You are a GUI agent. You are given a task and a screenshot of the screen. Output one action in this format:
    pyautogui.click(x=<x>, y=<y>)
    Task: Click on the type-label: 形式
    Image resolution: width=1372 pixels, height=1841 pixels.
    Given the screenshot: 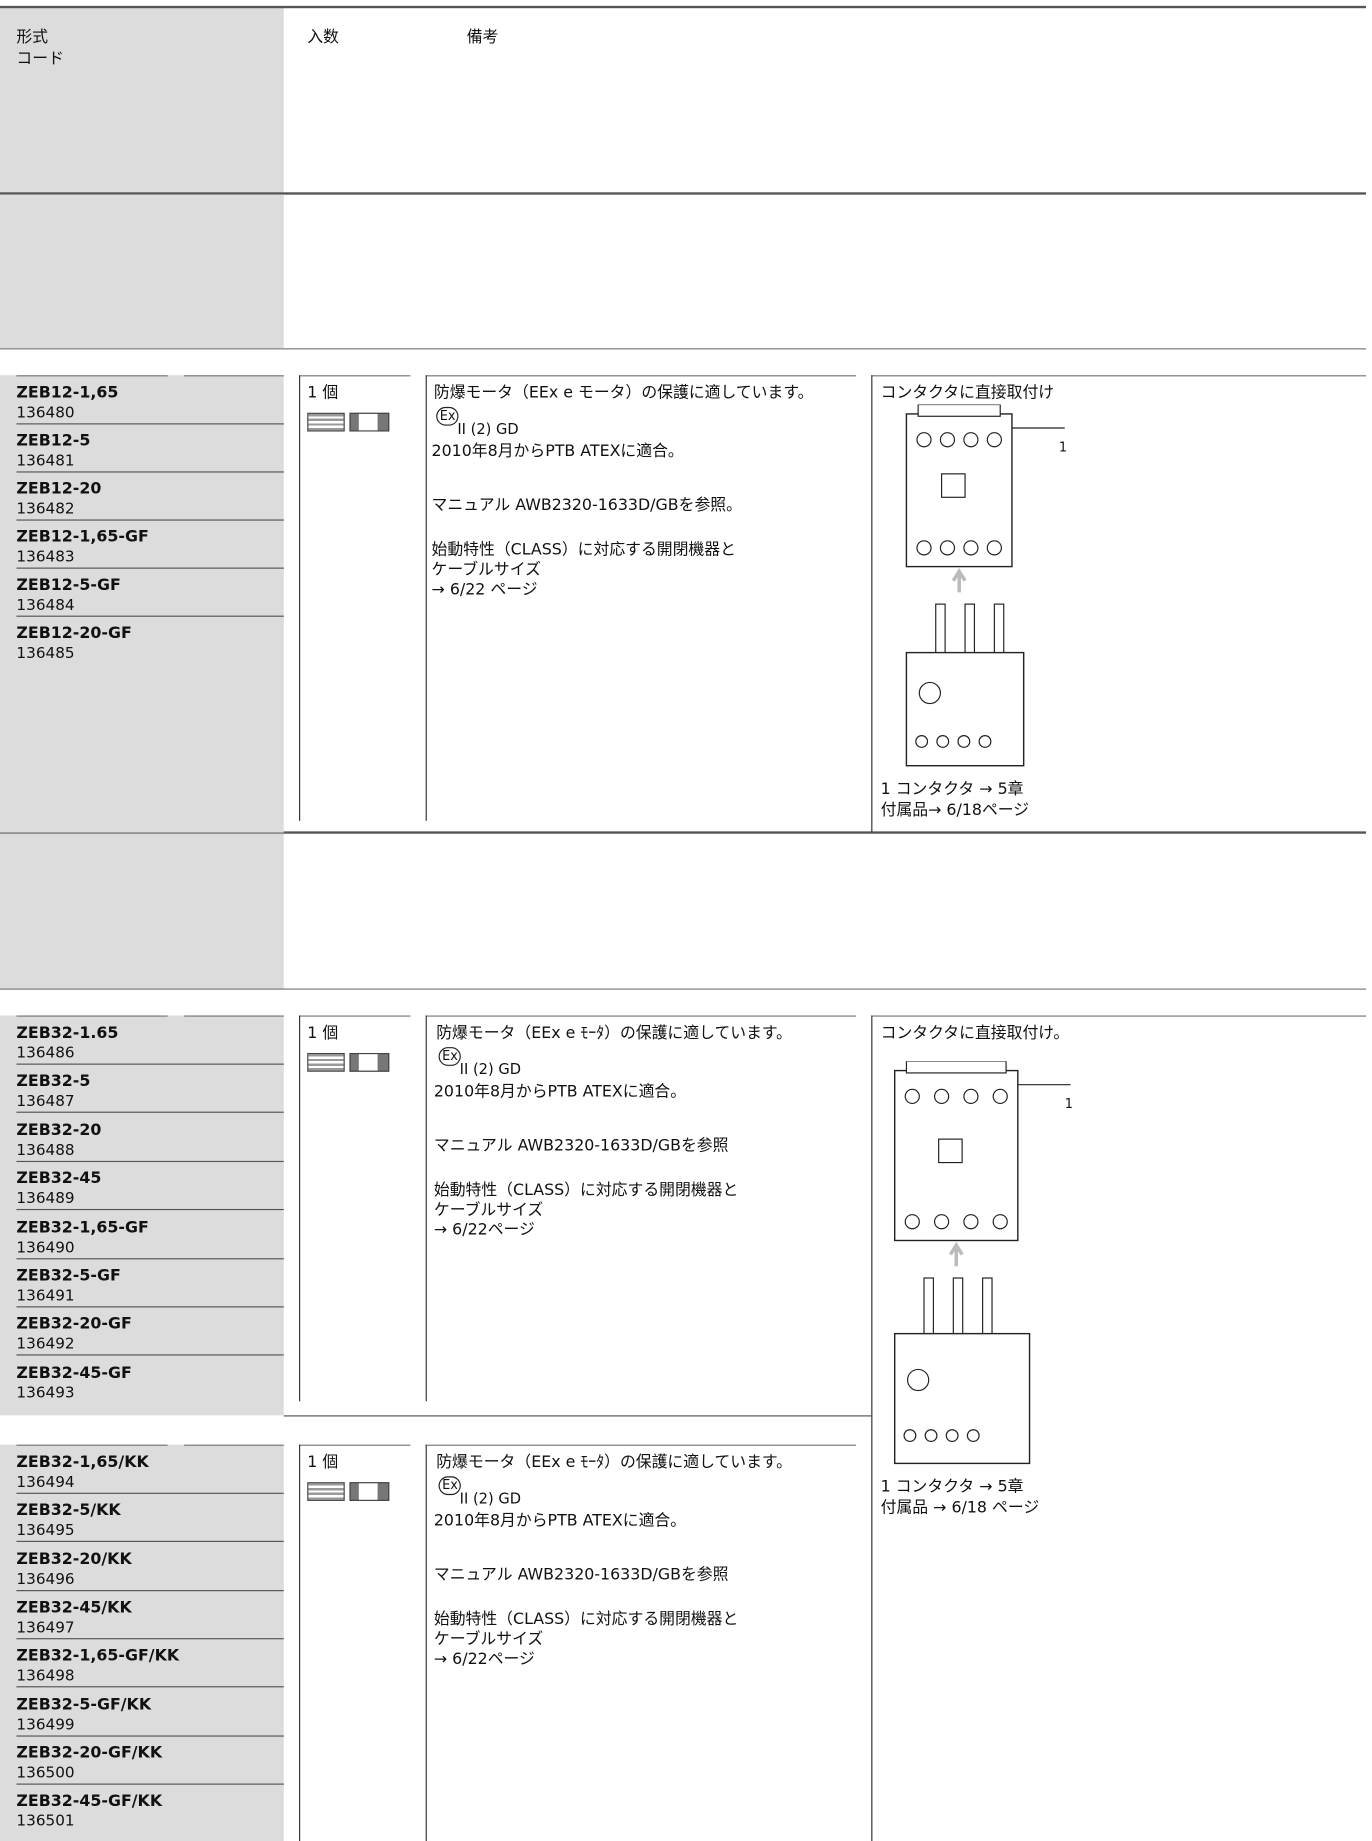 What is the action you would take?
    pyautogui.click(x=32, y=37)
    